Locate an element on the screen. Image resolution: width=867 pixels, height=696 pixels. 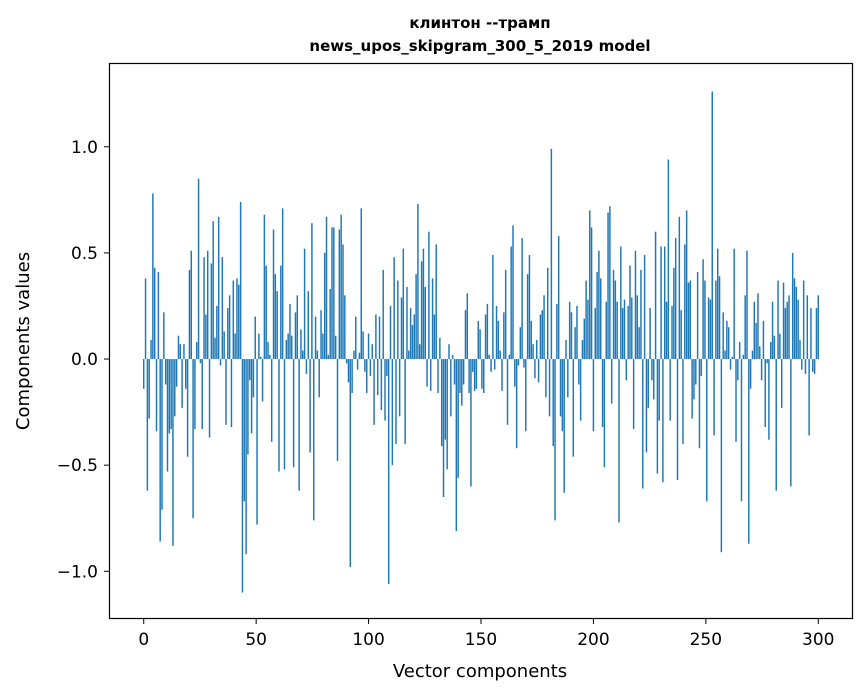
y-axis-ticks: −1.0 −0.5 0.0 0.5 1.0 is located at coordinates (83, 360).